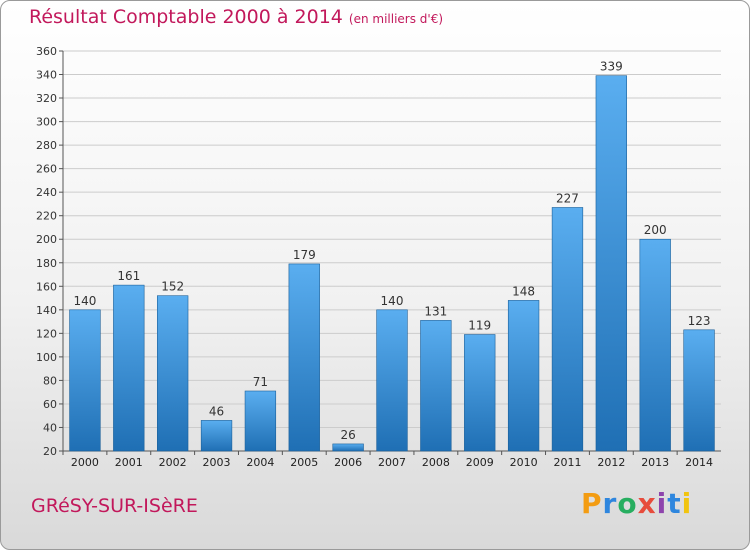 The height and width of the screenshot is (550, 750). I want to click on x-tick-label: 2014, so click(699, 462).